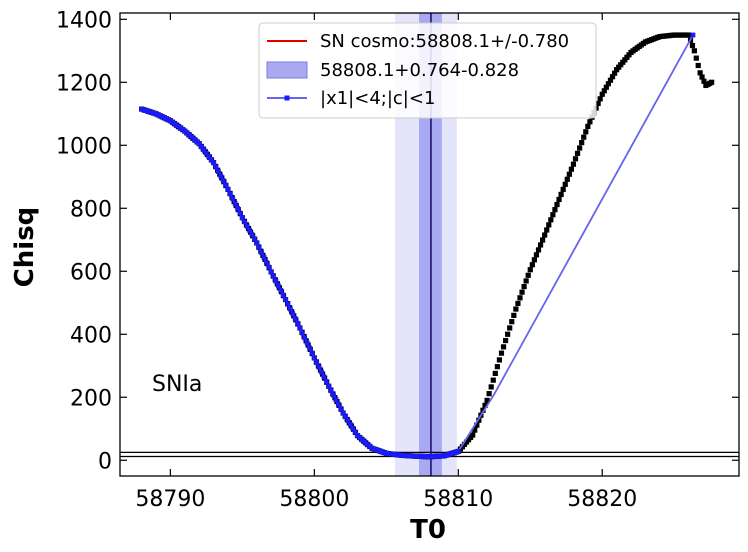 This screenshot has width=748, height=552. What do you see at coordinates (458, 499) in the screenshot?
I see `x-tick-label-2: 58810` at bounding box center [458, 499].